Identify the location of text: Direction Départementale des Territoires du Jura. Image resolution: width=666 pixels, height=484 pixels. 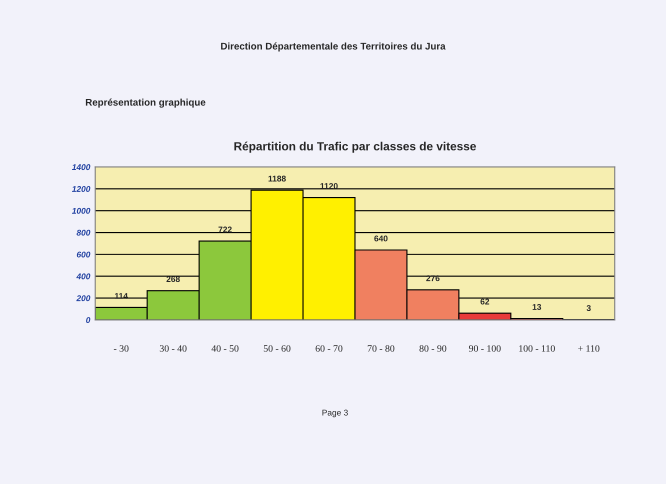
(333, 47).